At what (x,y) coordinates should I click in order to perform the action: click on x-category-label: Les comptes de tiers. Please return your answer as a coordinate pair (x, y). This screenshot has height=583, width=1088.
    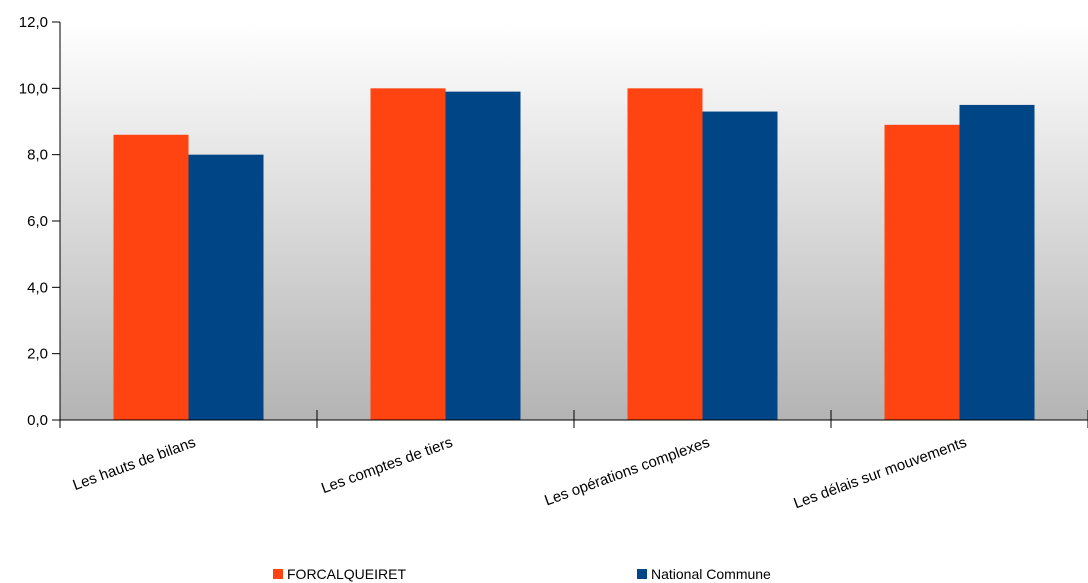
    Looking at the image, I should click on (387, 465).